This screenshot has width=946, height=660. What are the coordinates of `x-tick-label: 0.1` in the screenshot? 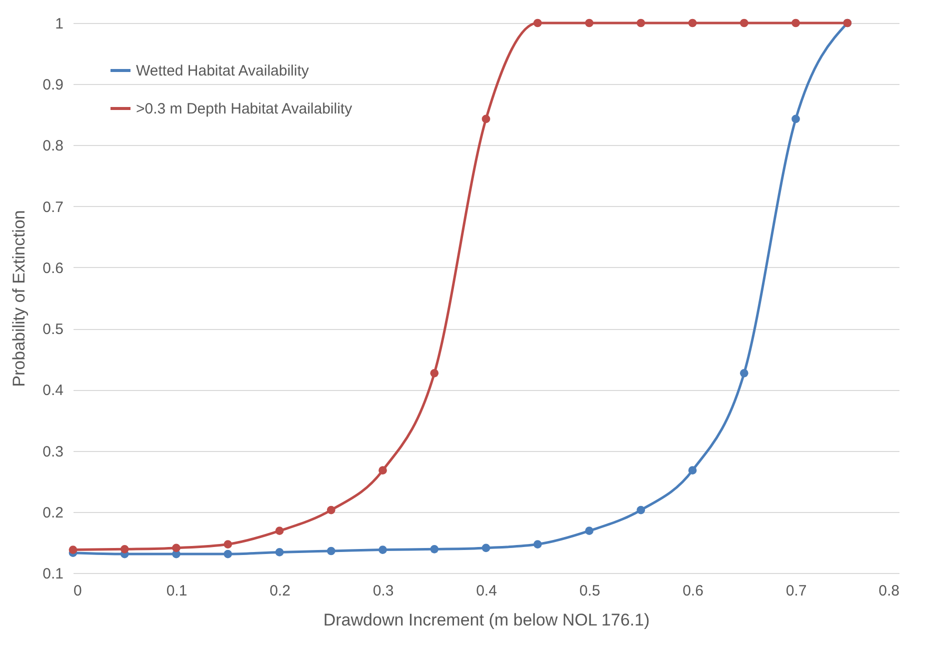 It's located at (177, 591).